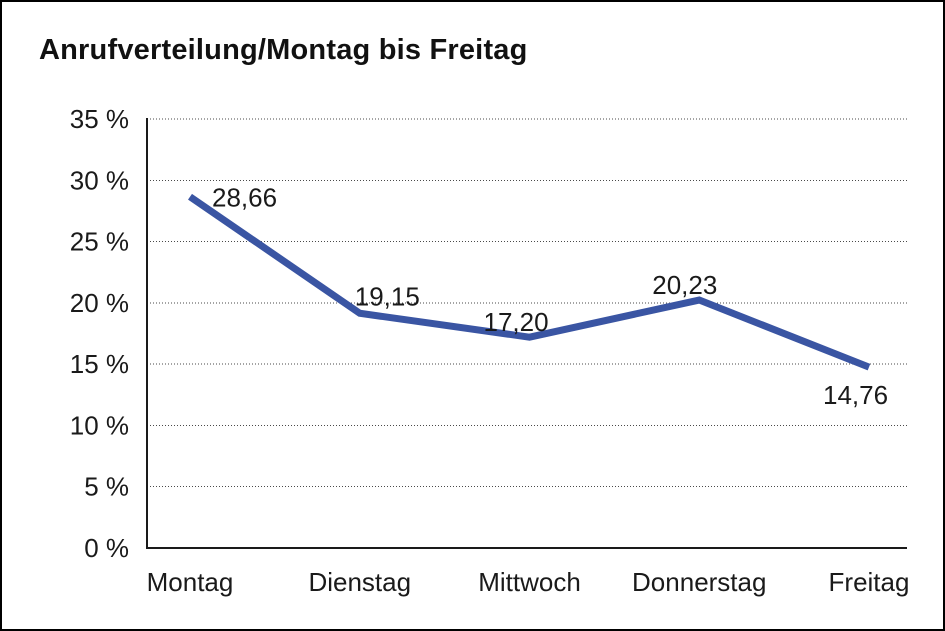 Image resolution: width=945 pixels, height=631 pixels. I want to click on y-axis-tick-label: 20 %, so click(99, 303).